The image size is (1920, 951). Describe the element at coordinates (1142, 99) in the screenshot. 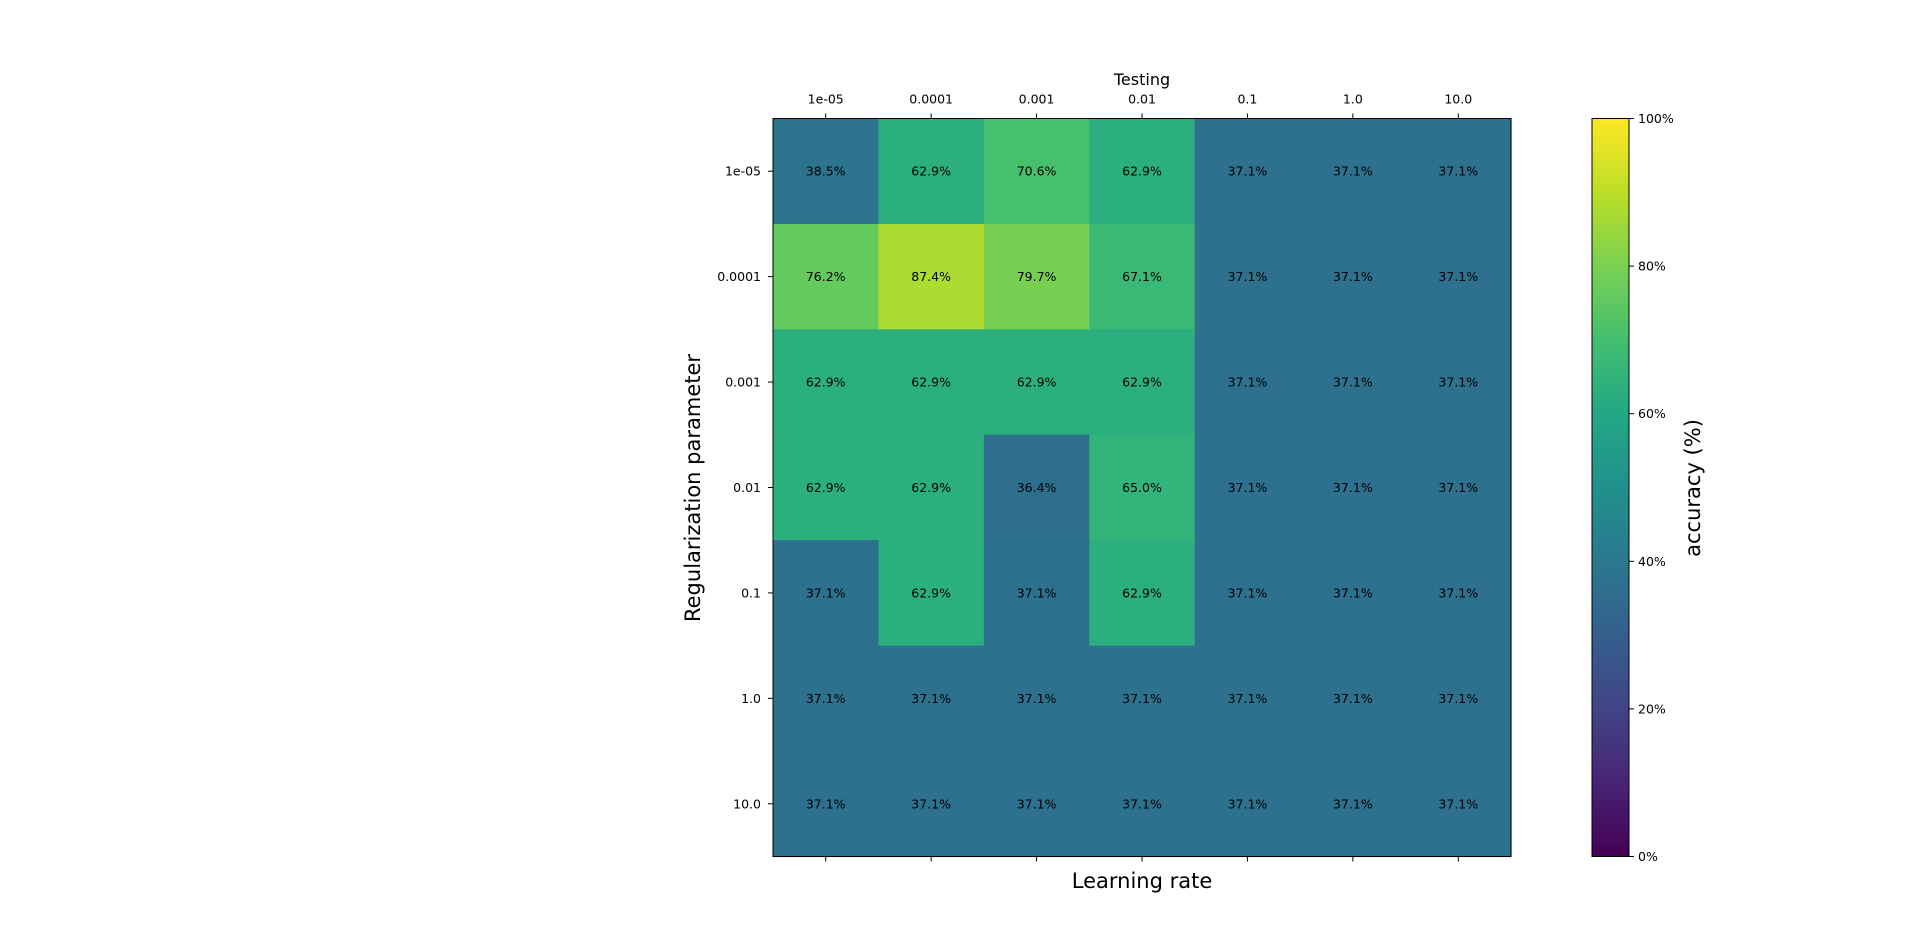

I see `x-tick-label: 0.01` at that location.